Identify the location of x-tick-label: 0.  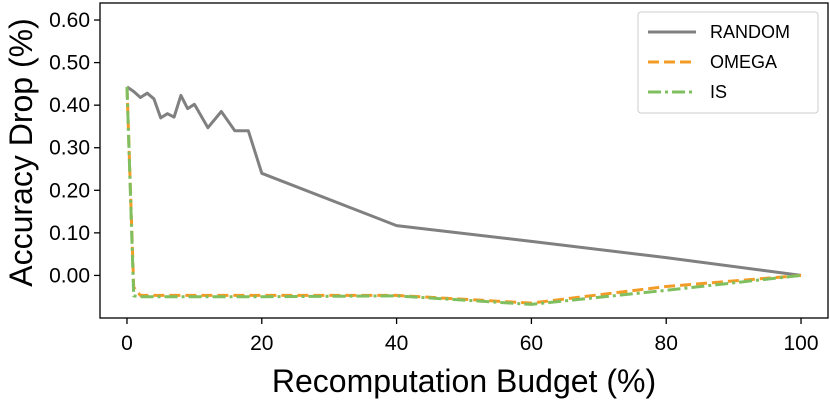
(127, 343).